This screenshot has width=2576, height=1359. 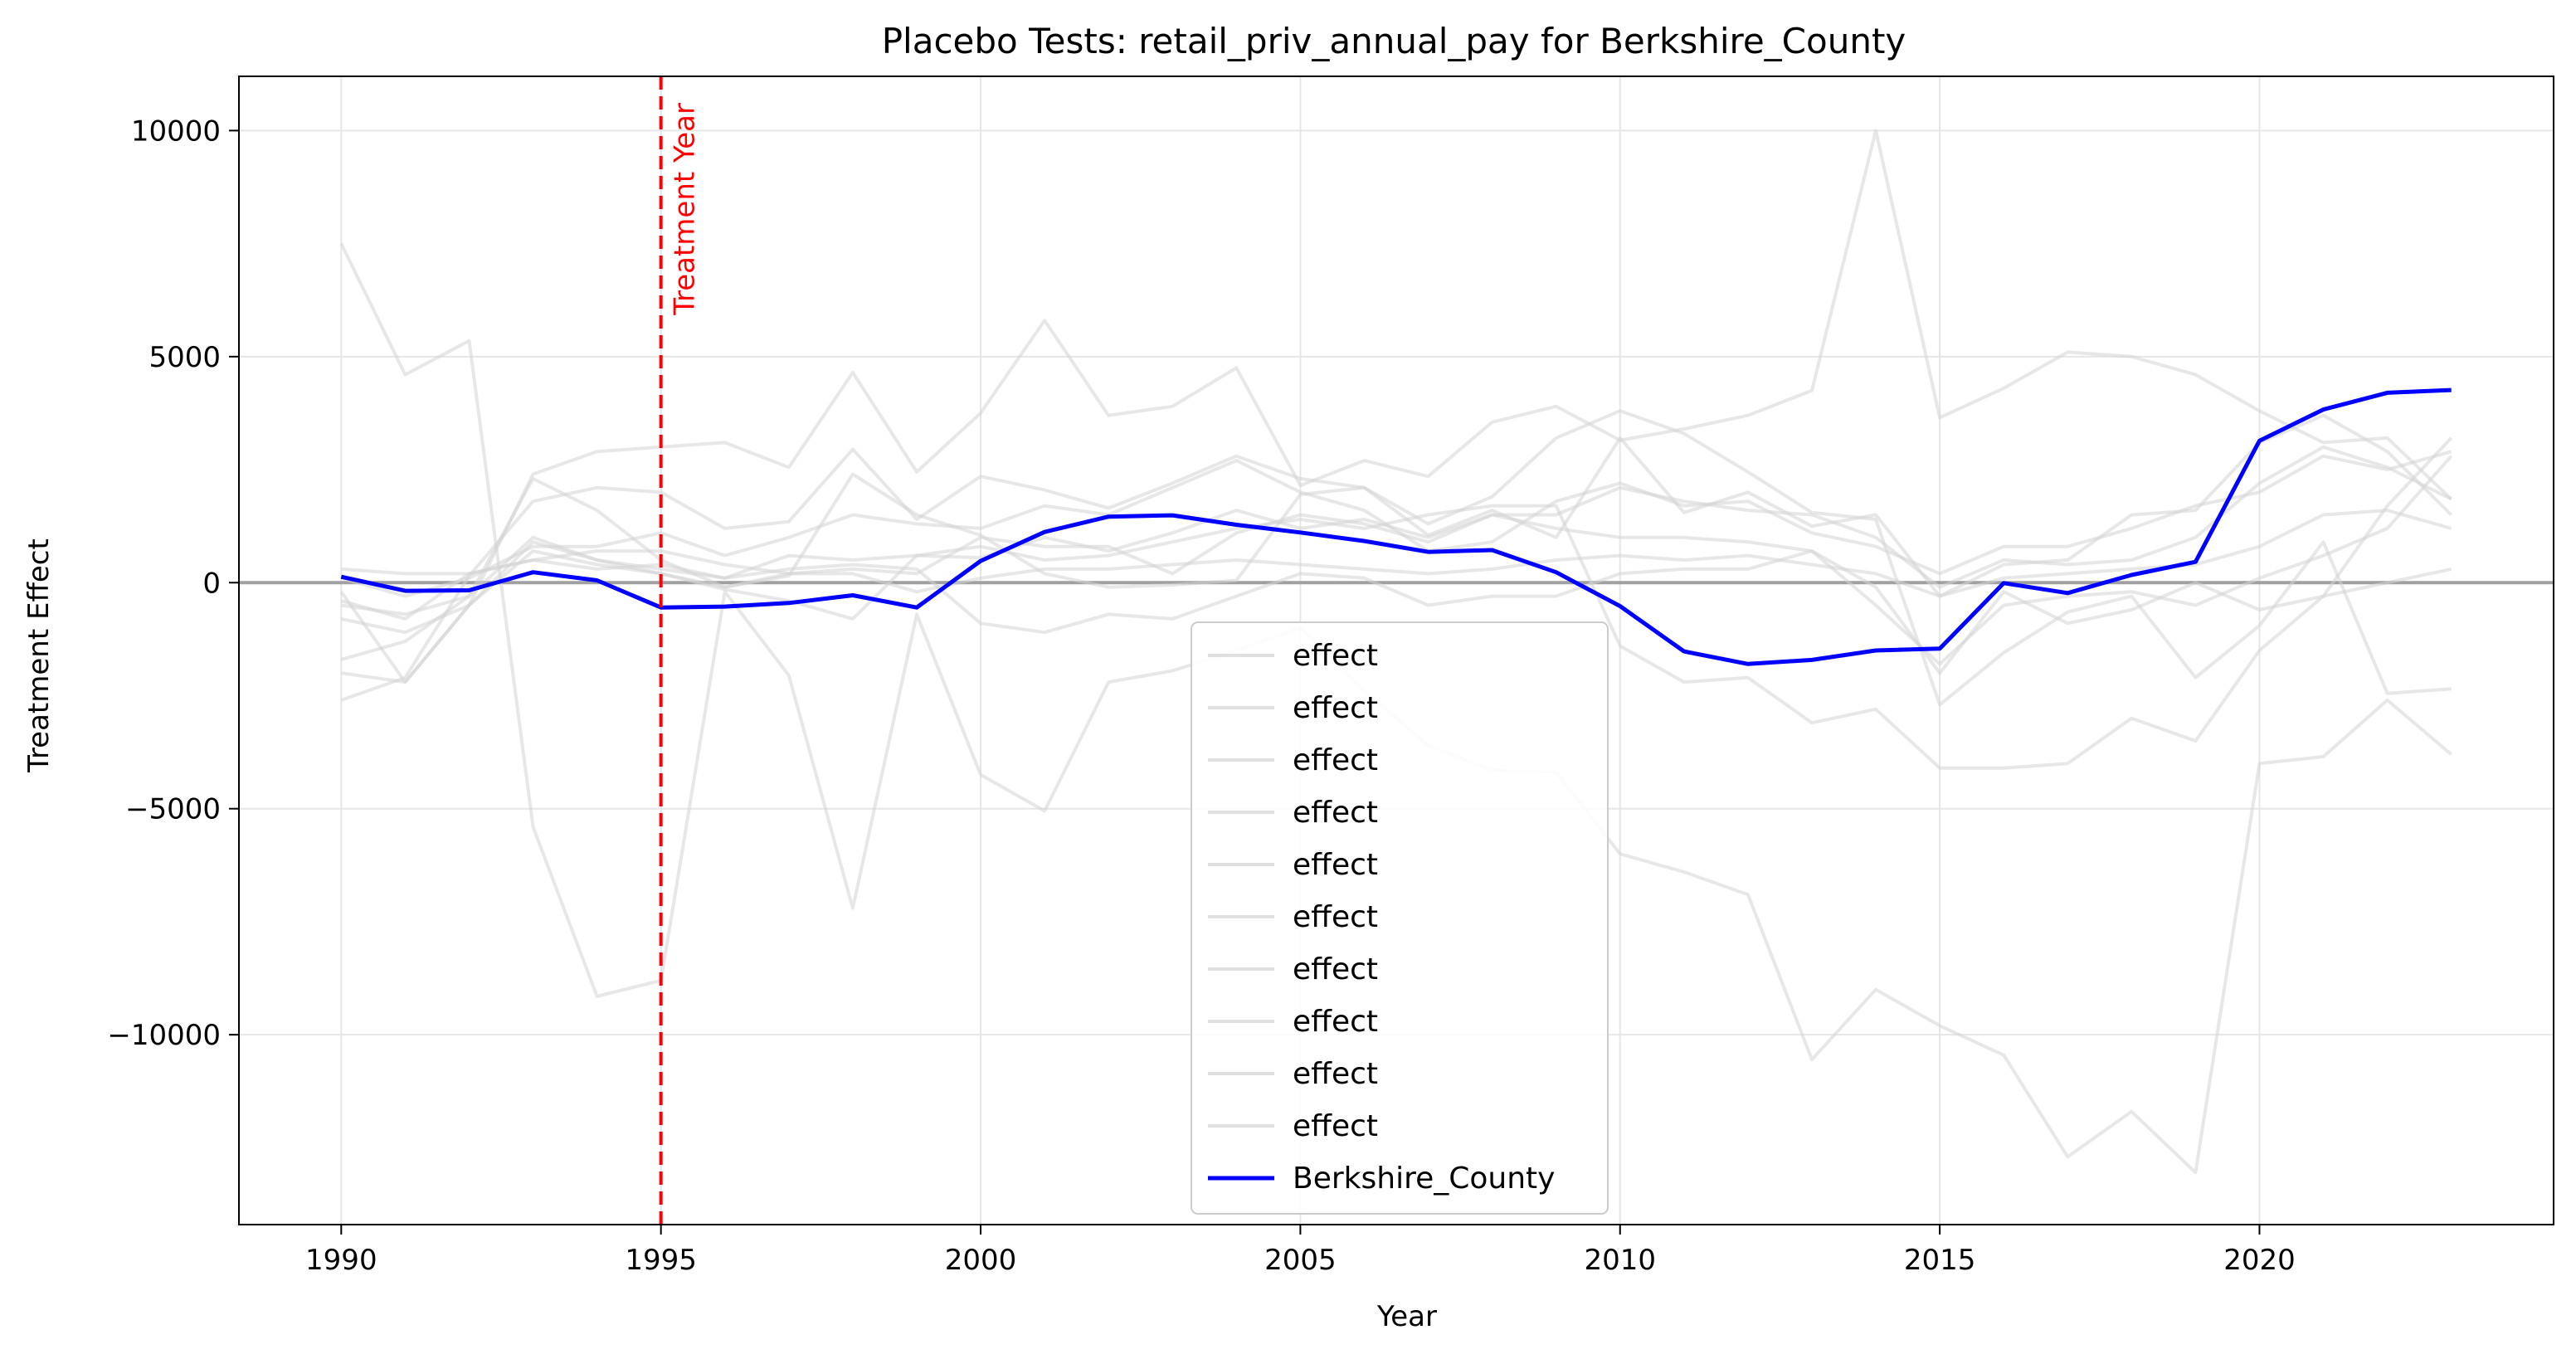 What do you see at coordinates (661, 1260) in the screenshot?
I see `x-tick-label: 1995` at bounding box center [661, 1260].